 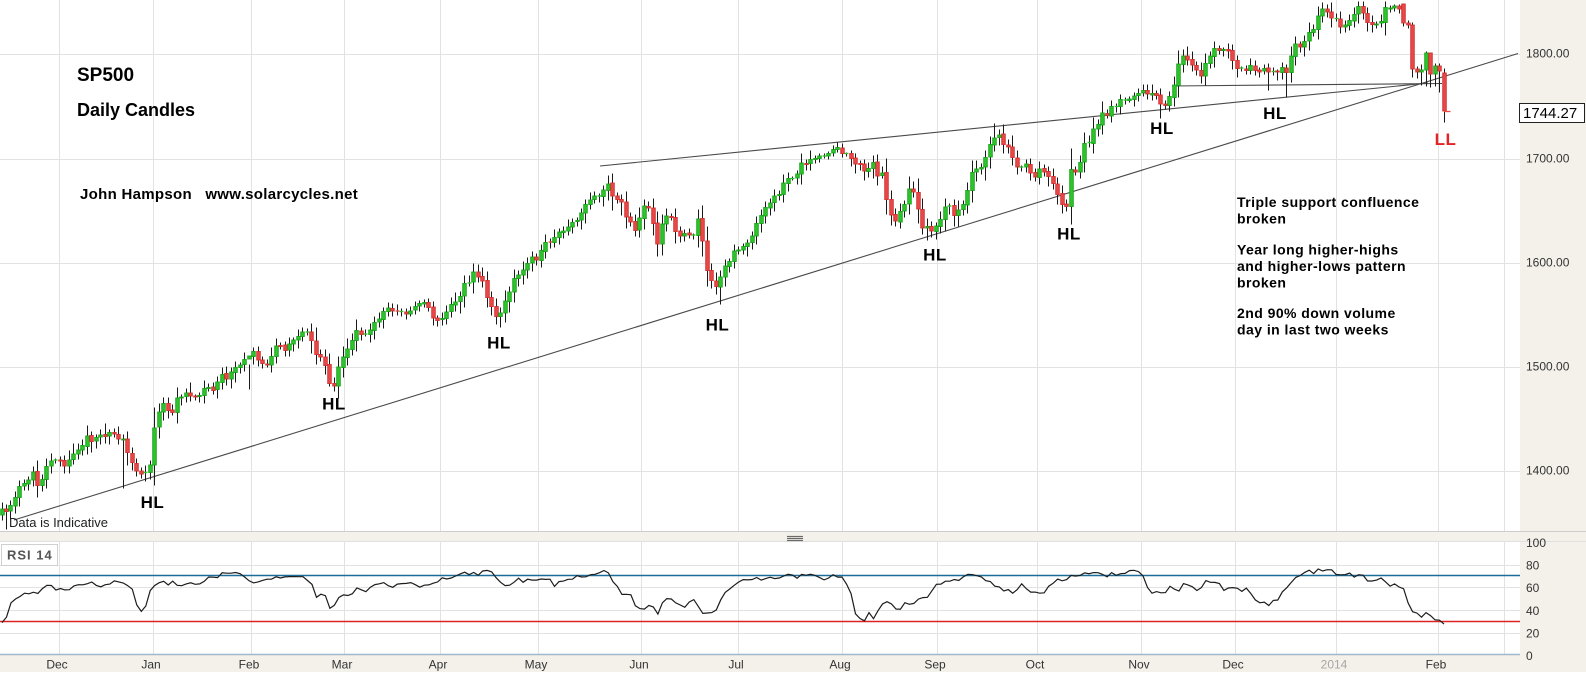 I want to click on svg-text: 1600.00, so click(x=1548, y=263).